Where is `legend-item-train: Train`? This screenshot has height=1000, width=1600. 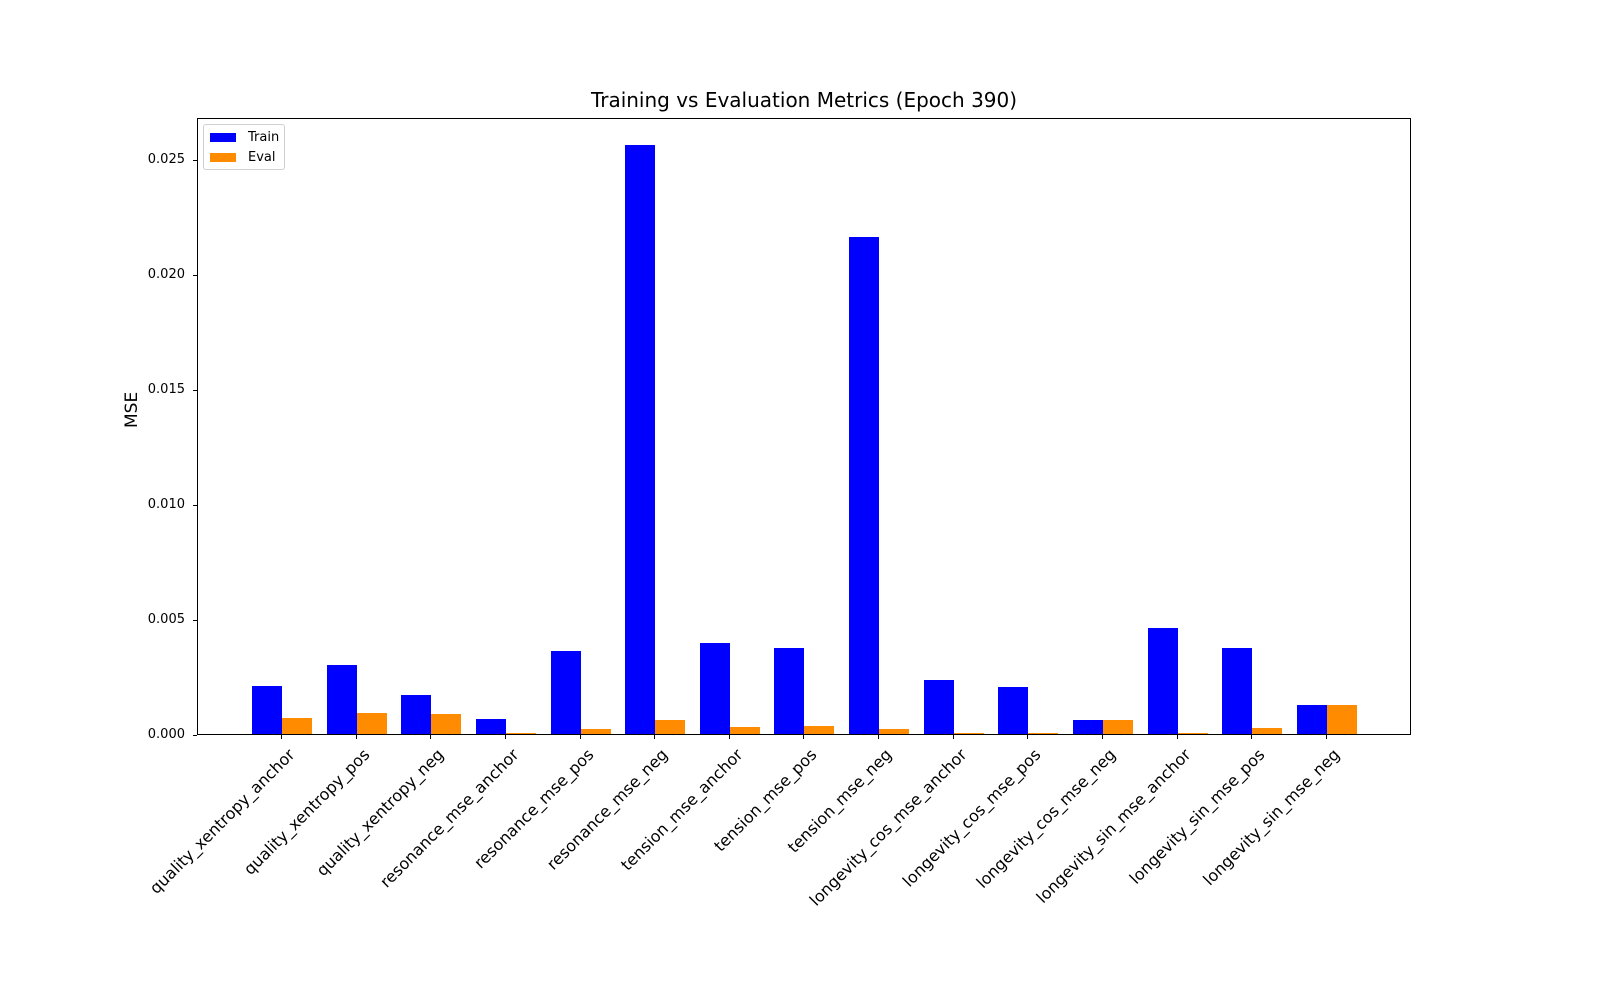
legend-item-train: Train is located at coordinates (244, 137).